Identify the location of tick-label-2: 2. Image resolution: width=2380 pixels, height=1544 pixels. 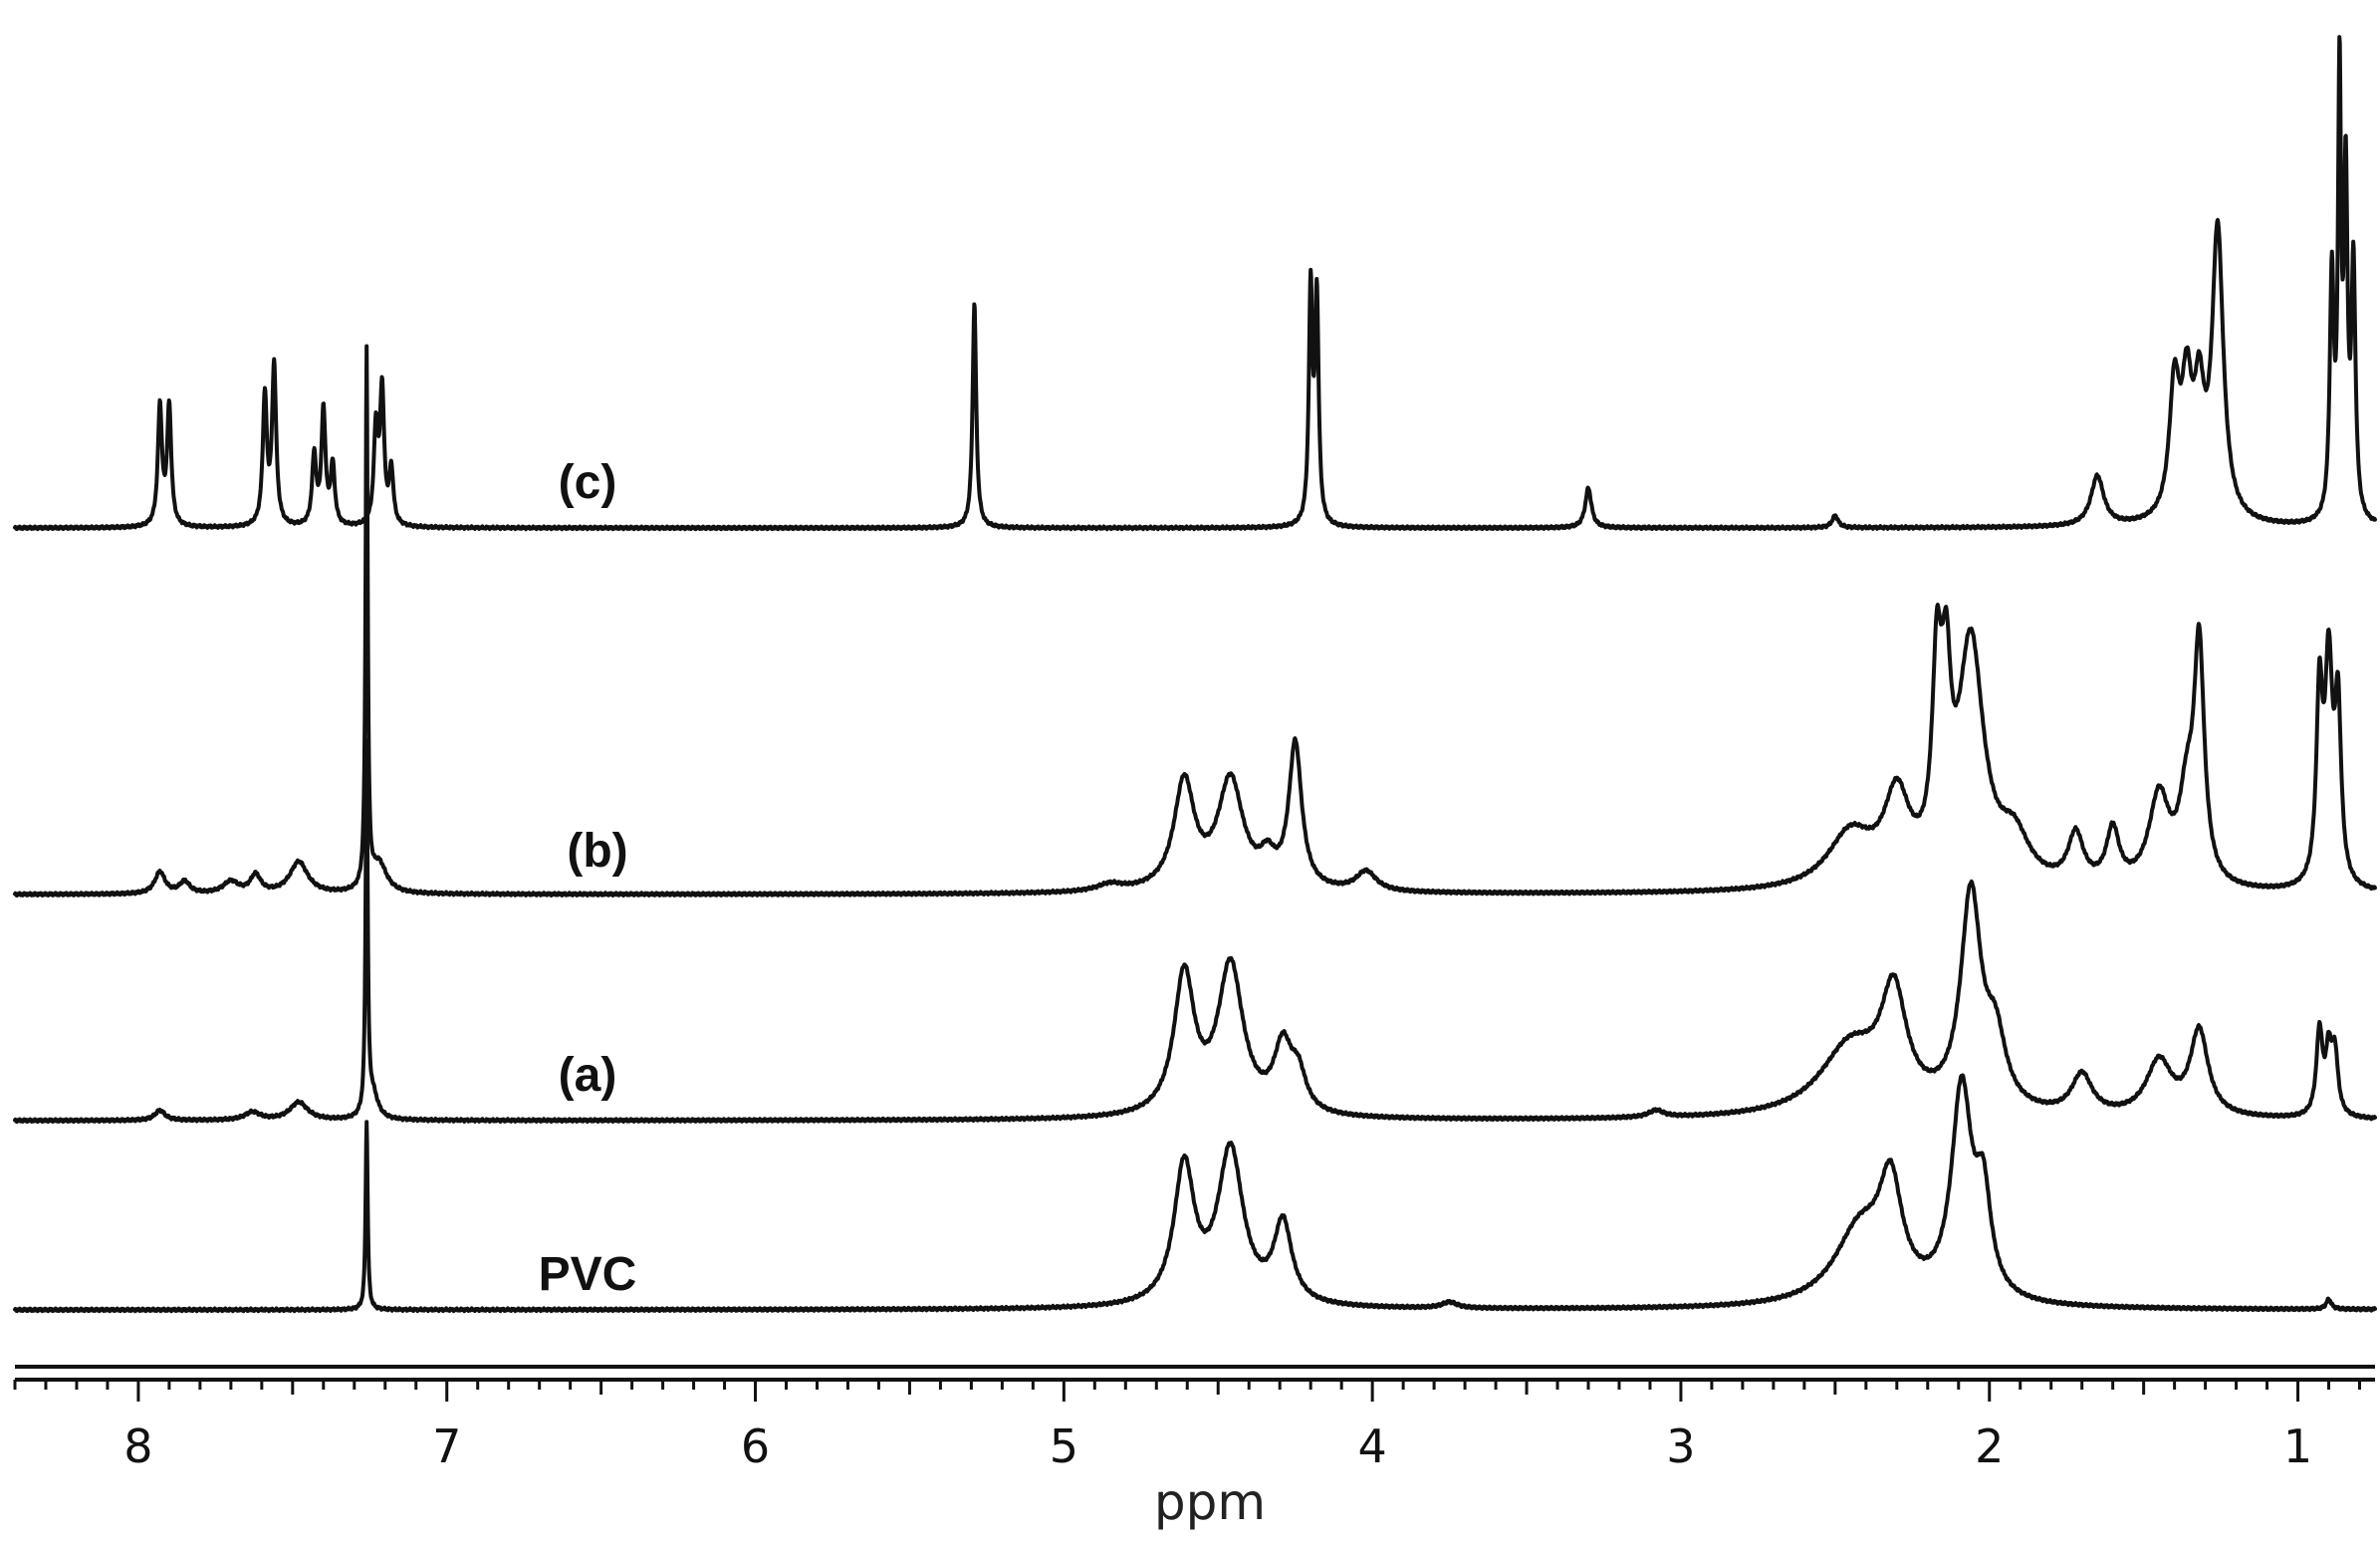
(1989, 1446).